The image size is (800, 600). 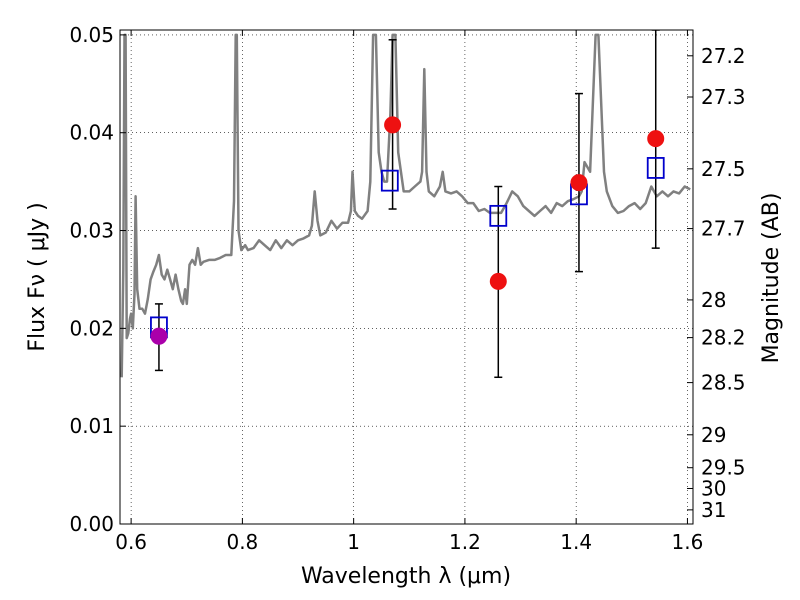 What do you see at coordinates (91, 231) in the screenshot?
I see `y-tick-label: 0.03` at bounding box center [91, 231].